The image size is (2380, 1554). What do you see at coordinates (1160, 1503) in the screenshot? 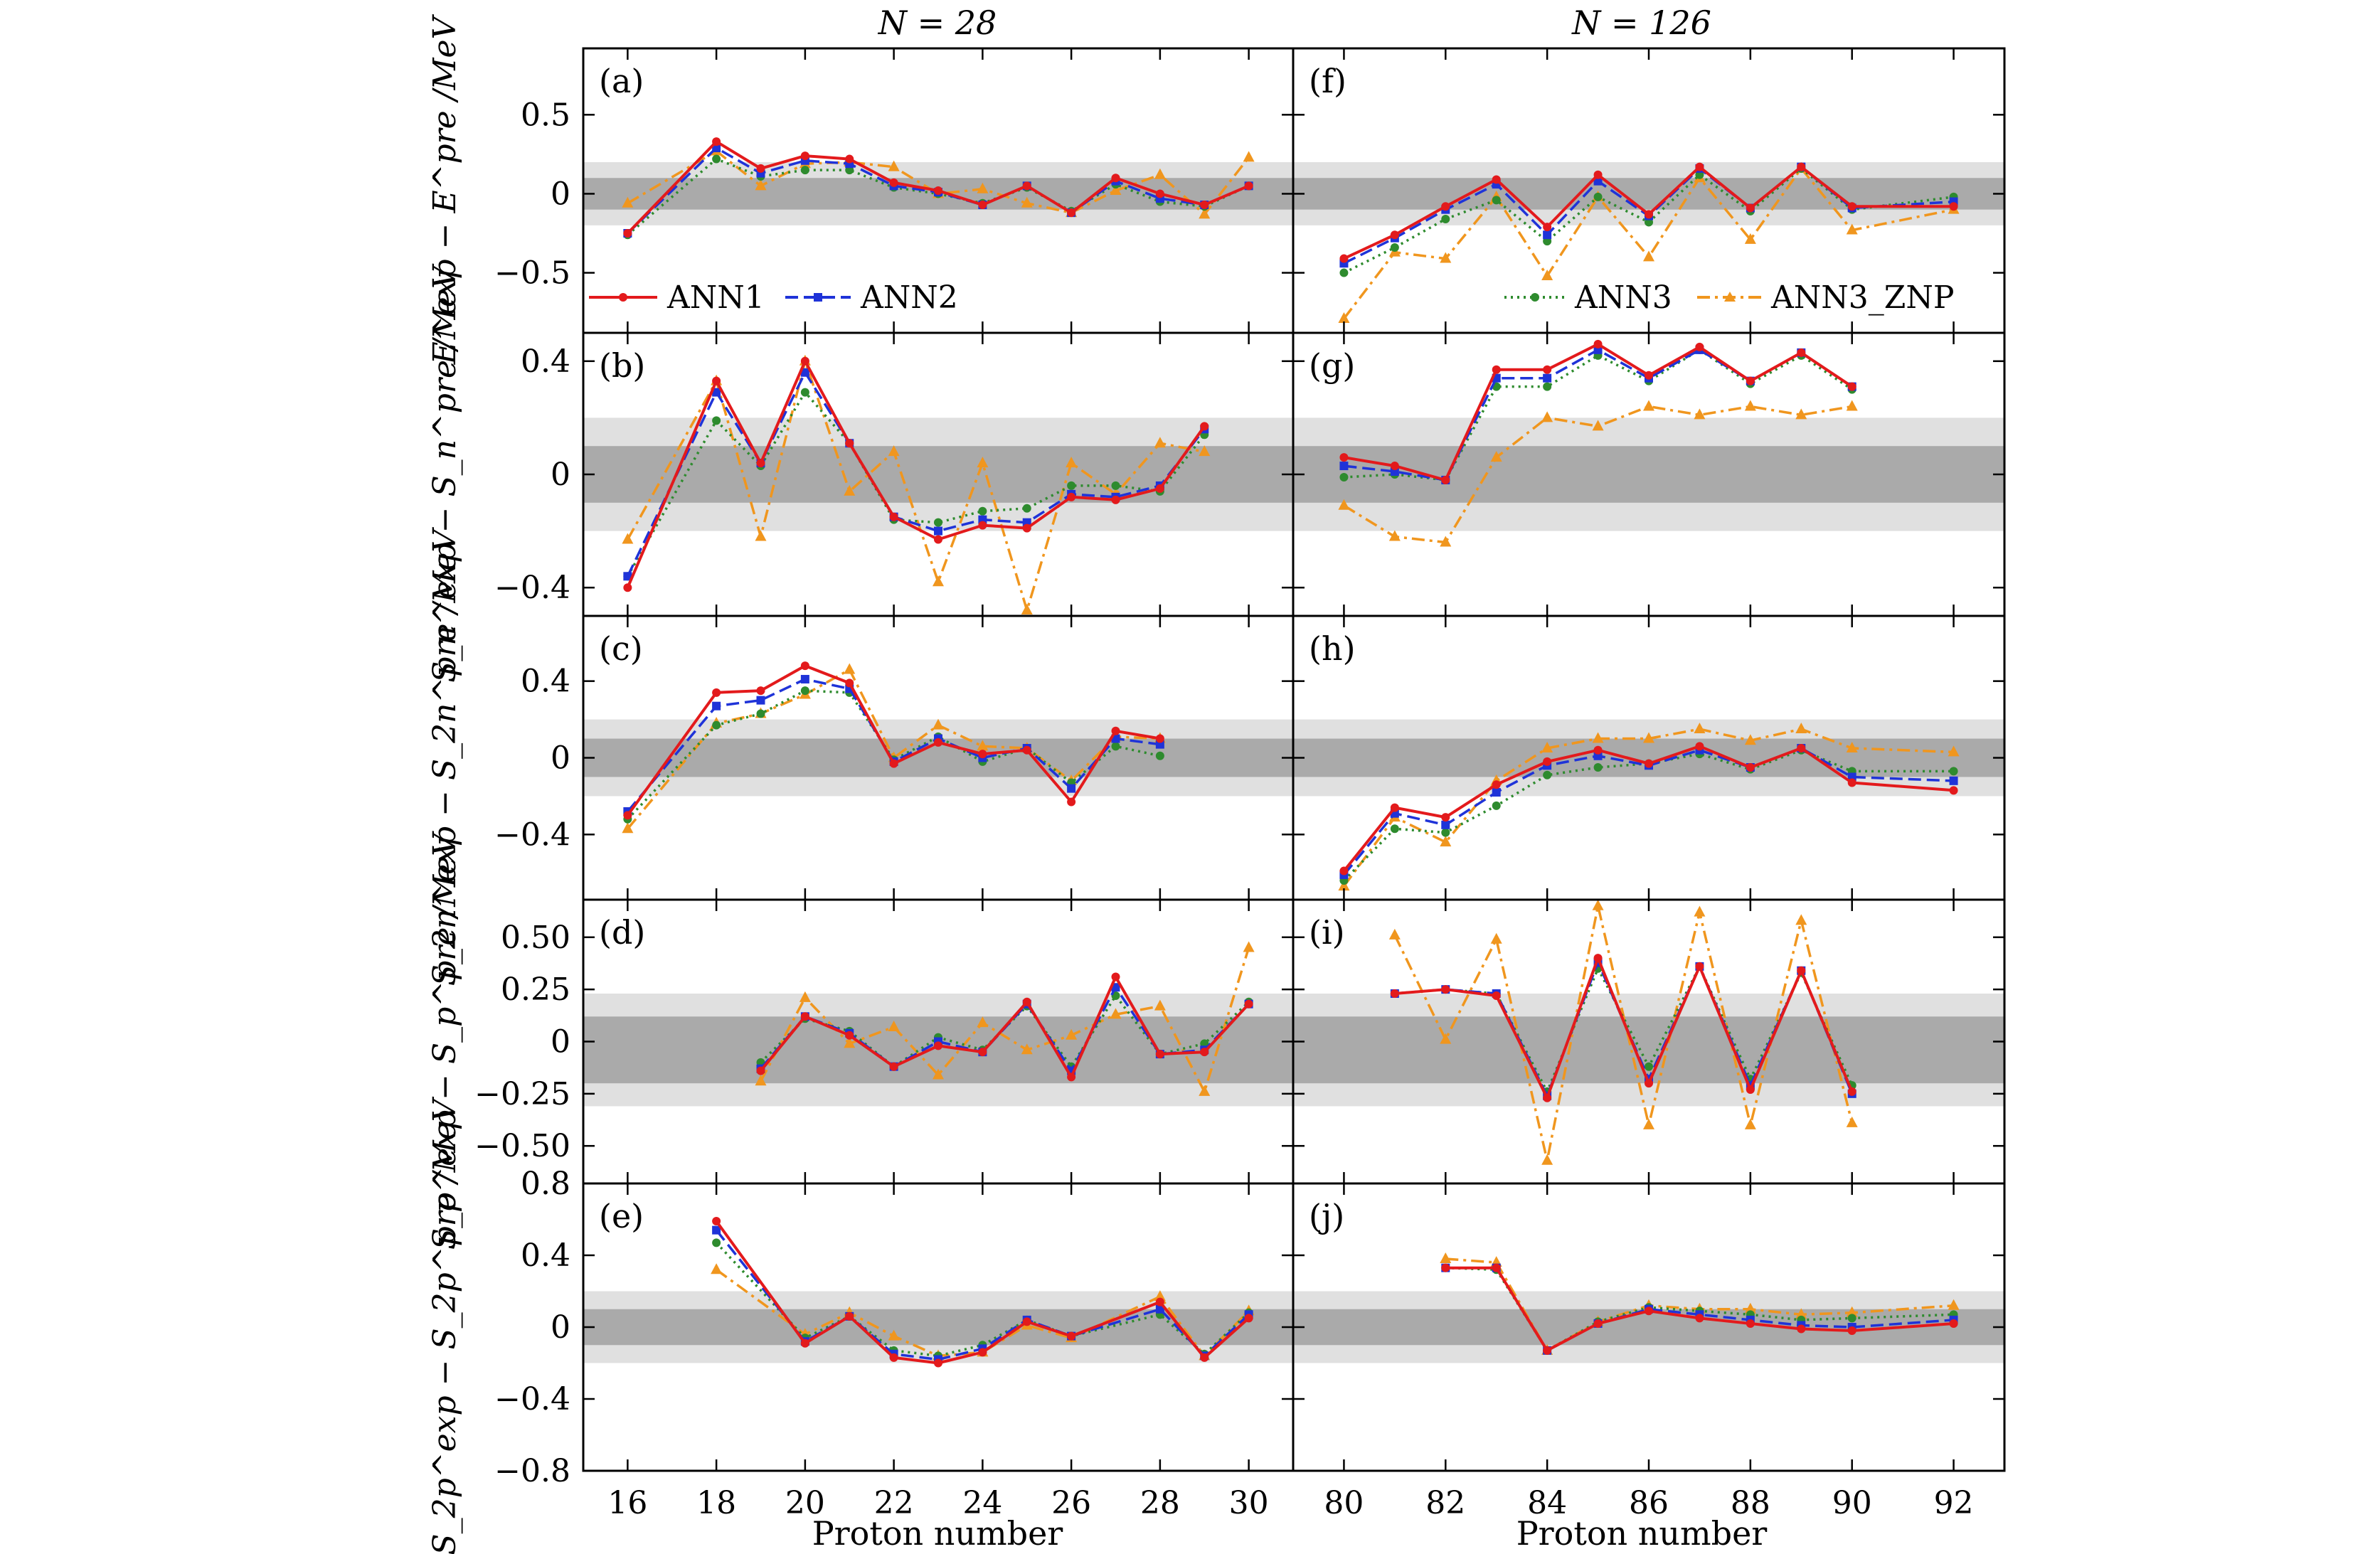
I see `x-tick-label-row4-col0-6: 28` at bounding box center [1160, 1503].